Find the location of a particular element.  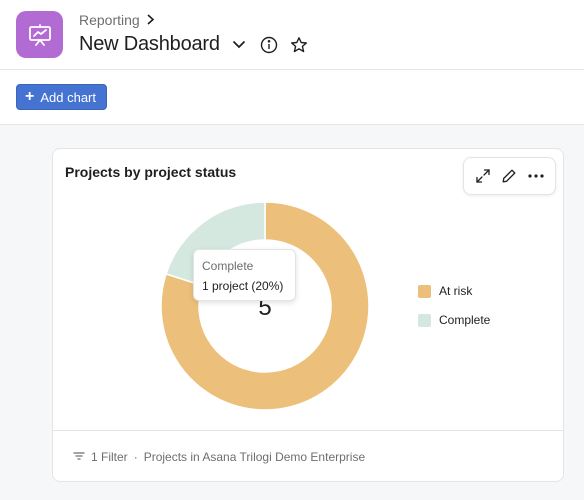

chart-tooltip: Complete 1 project (20%) is located at coordinates (244, 275).